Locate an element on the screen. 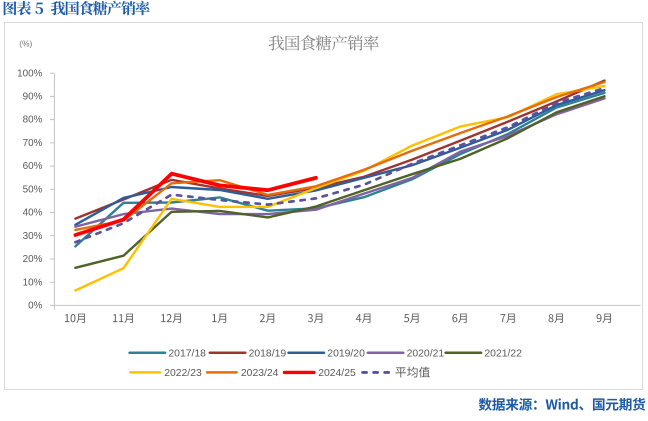 The height and width of the screenshot is (421, 648). svg-text: 2018/19 is located at coordinates (268, 353).